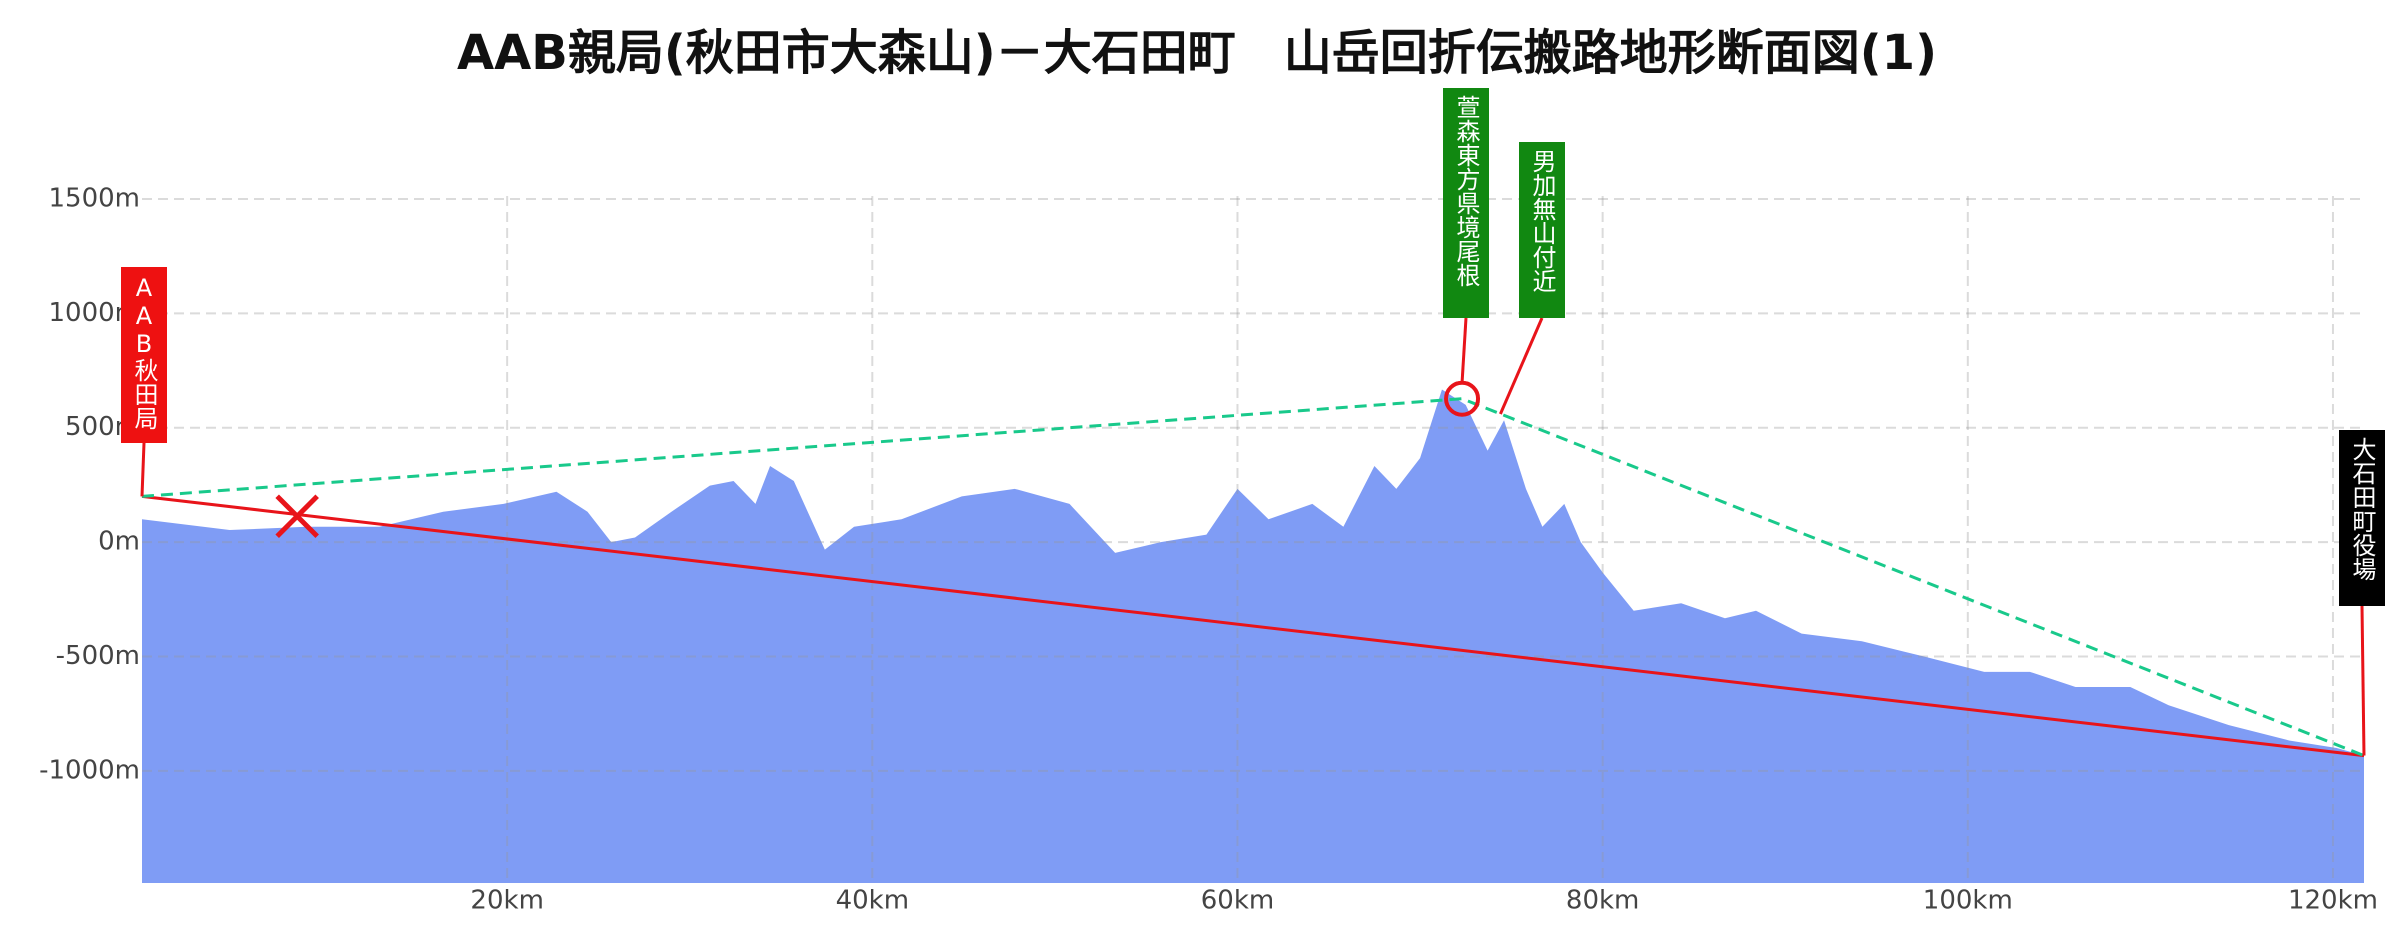 This screenshot has width=2394, height=926. What do you see at coordinates (119, 542) in the screenshot?
I see `y-tick-label: 0m` at bounding box center [119, 542].